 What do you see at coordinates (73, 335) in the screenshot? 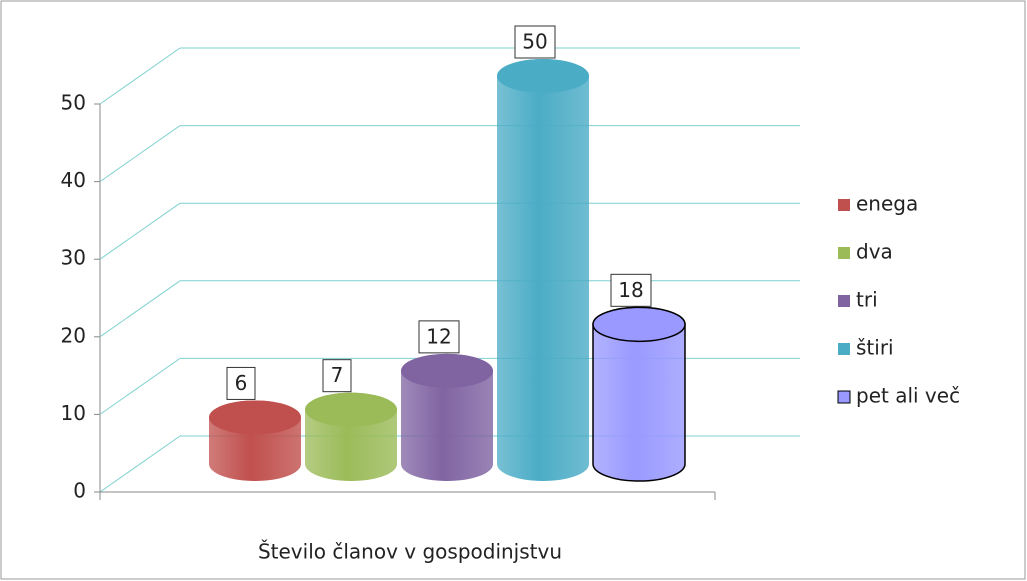
I see `y-tick-label: 20` at bounding box center [73, 335].